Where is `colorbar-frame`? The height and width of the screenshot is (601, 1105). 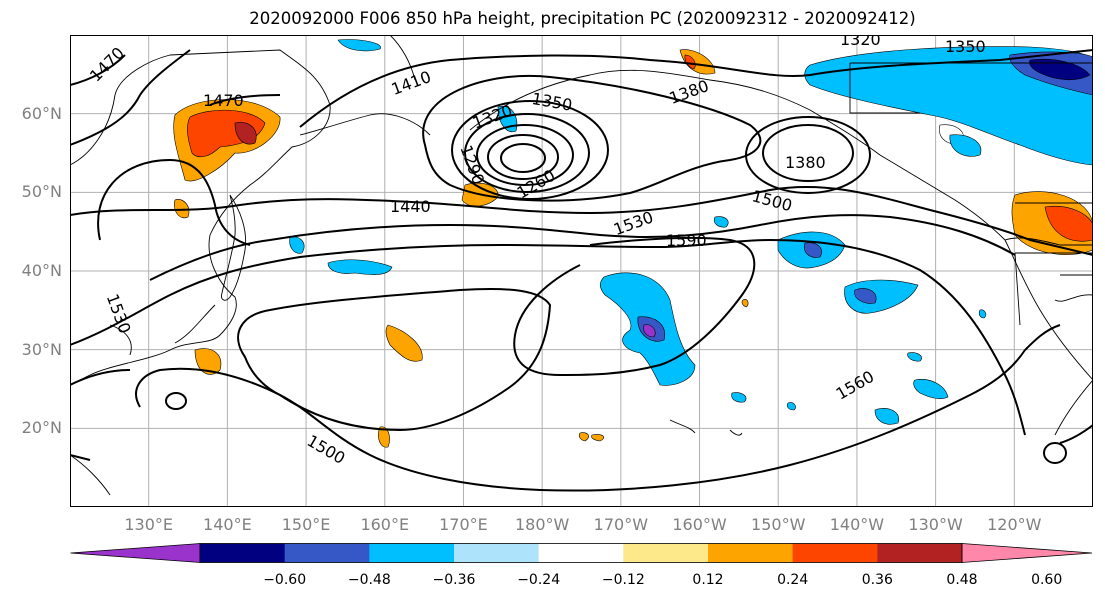
colorbar-frame is located at coordinates (581, 553).